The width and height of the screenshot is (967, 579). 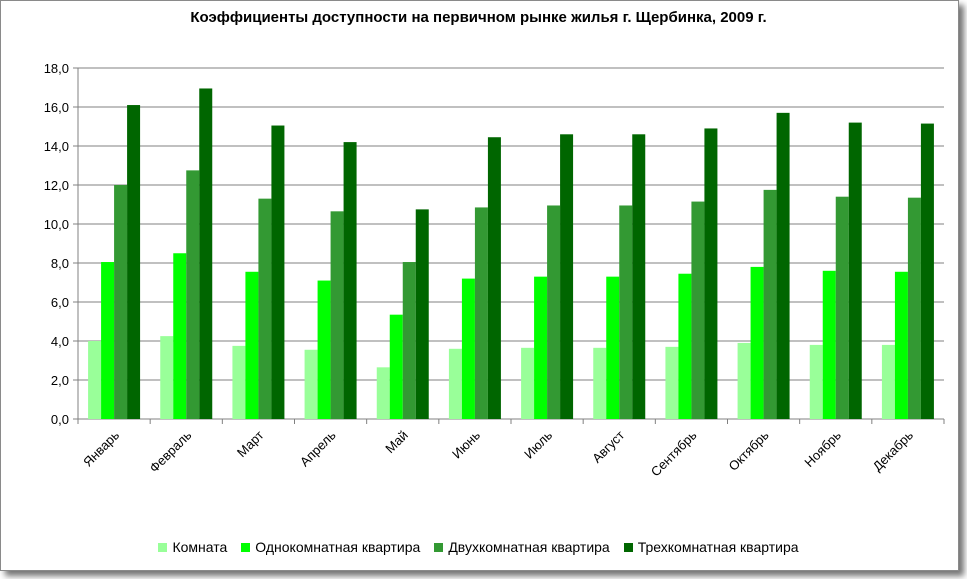 I want to click on legend-item: Однокомнатная квартира, so click(x=330, y=547).